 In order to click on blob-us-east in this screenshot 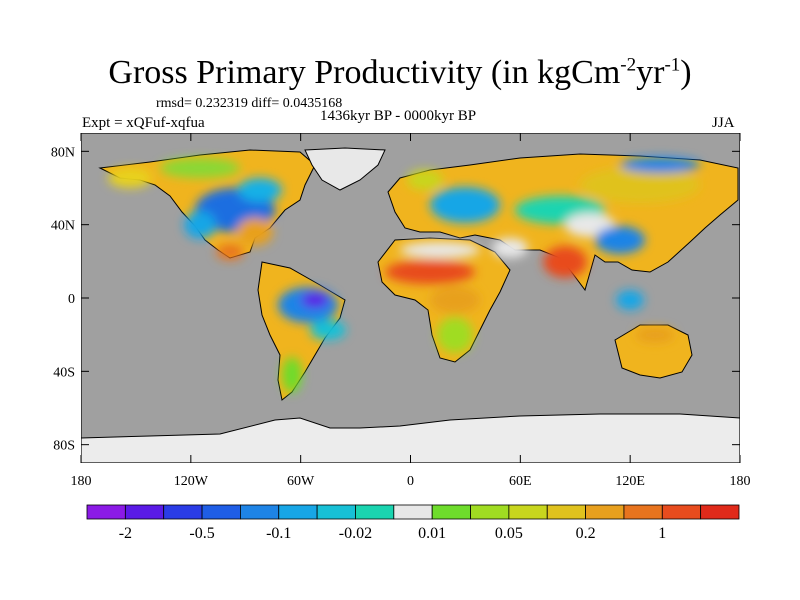, I will do `click(255, 232)`.